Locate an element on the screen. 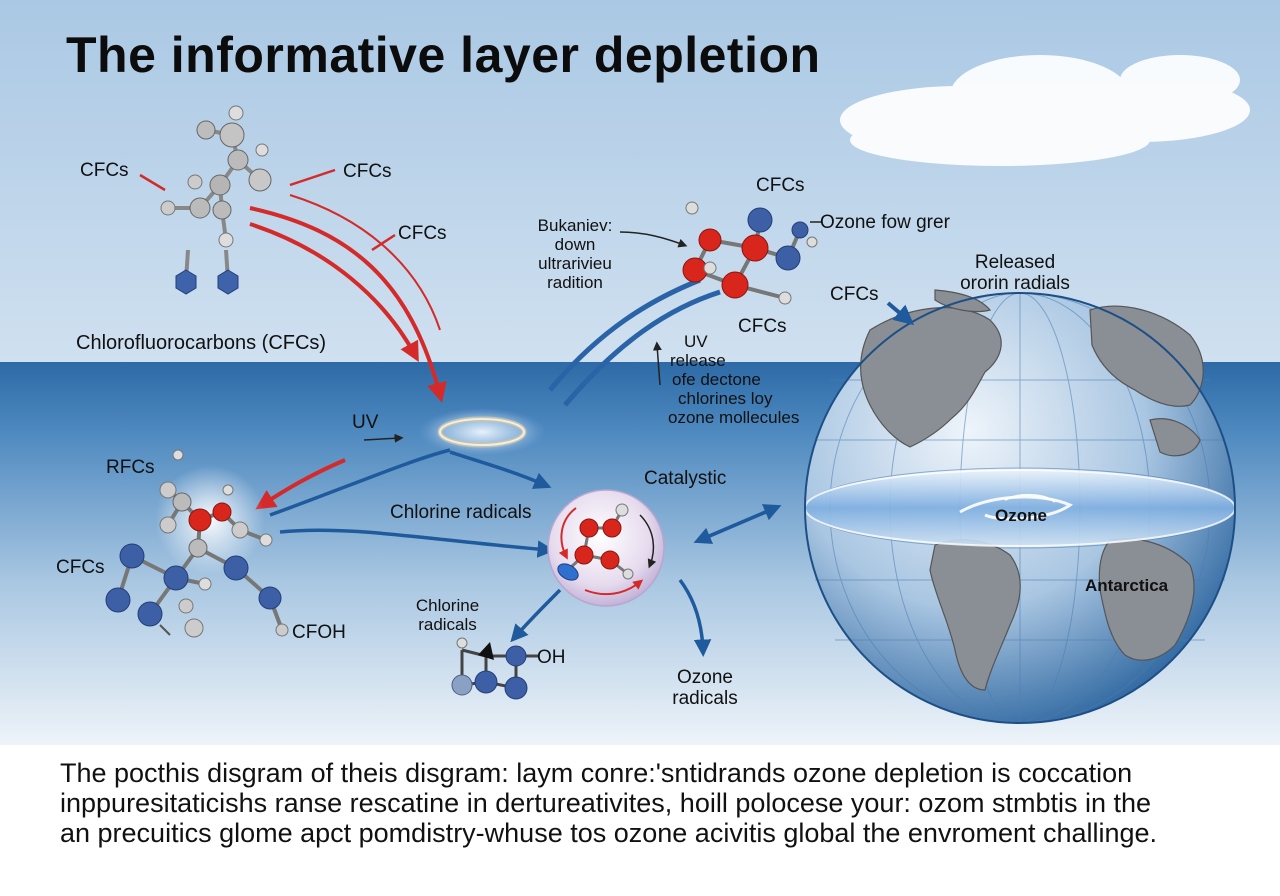 This screenshot has width=1280, height=896. label-released-line2: ororin radials is located at coordinates (1015, 283).